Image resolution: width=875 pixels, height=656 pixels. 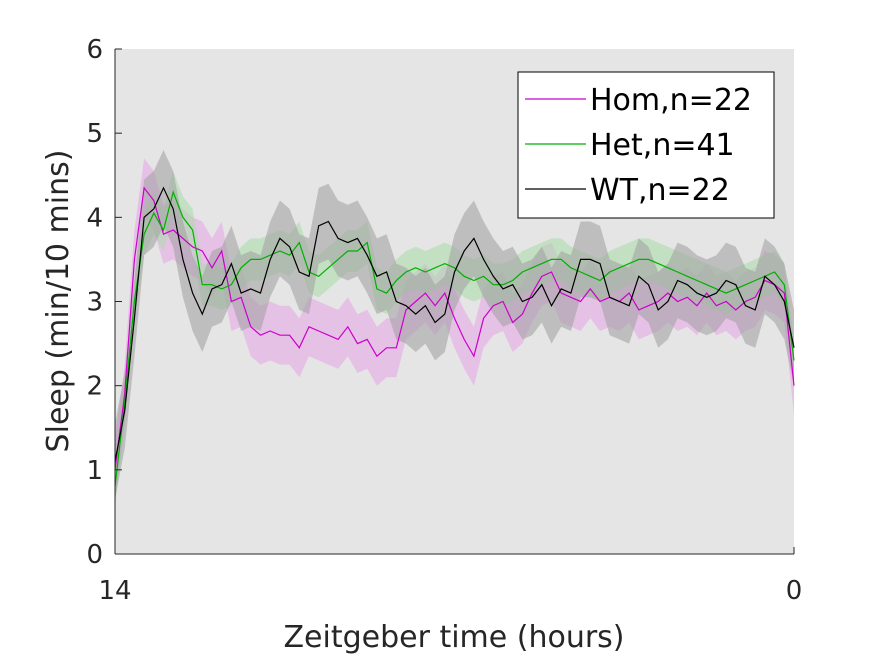 What do you see at coordinates (453, 637) in the screenshot?
I see `x-axis-label: Zeitgeber time (hours)` at bounding box center [453, 637].